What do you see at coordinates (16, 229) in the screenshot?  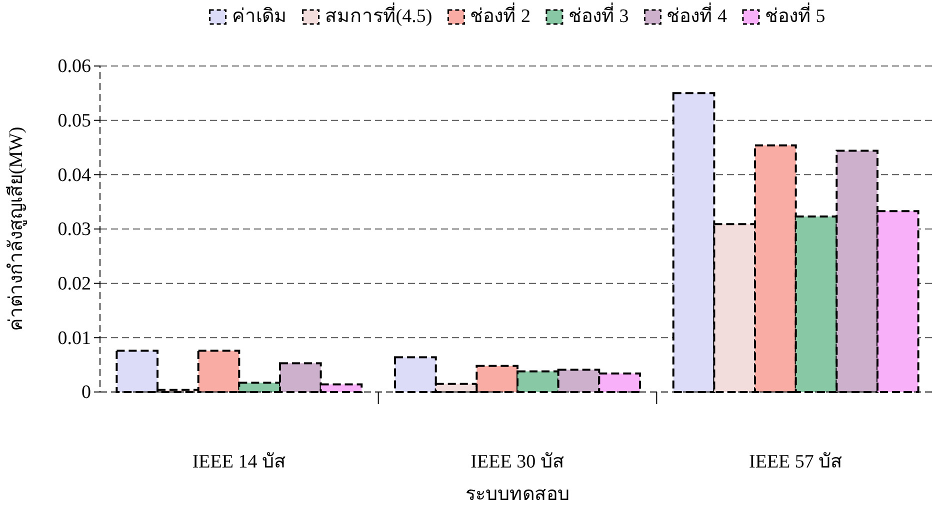 I see `y-axis-title: ค่าต่างกำลังสูญเสีย(MW)` at bounding box center [16, 229].